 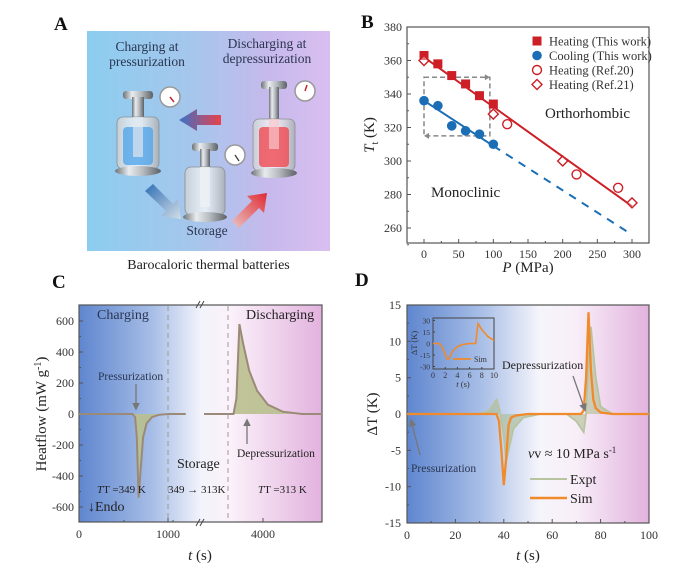 What do you see at coordinates (283, 129) in the screenshot?
I see `discharged-cylinder-icon` at bounding box center [283, 129].